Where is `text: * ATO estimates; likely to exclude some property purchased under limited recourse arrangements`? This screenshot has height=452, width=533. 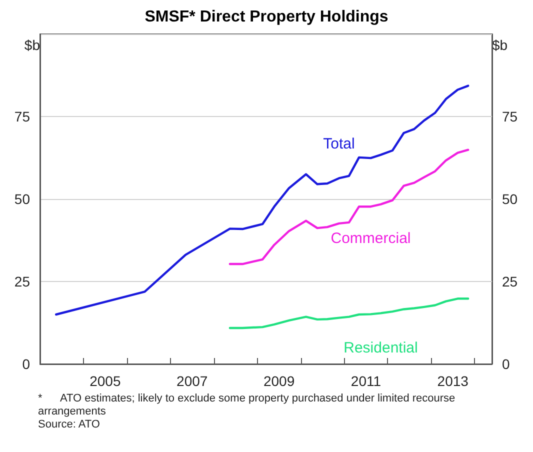 text: * ATO estimates; likely to exclude some property purchased under limited recourse arrangements is located at coordinates (248, 405).